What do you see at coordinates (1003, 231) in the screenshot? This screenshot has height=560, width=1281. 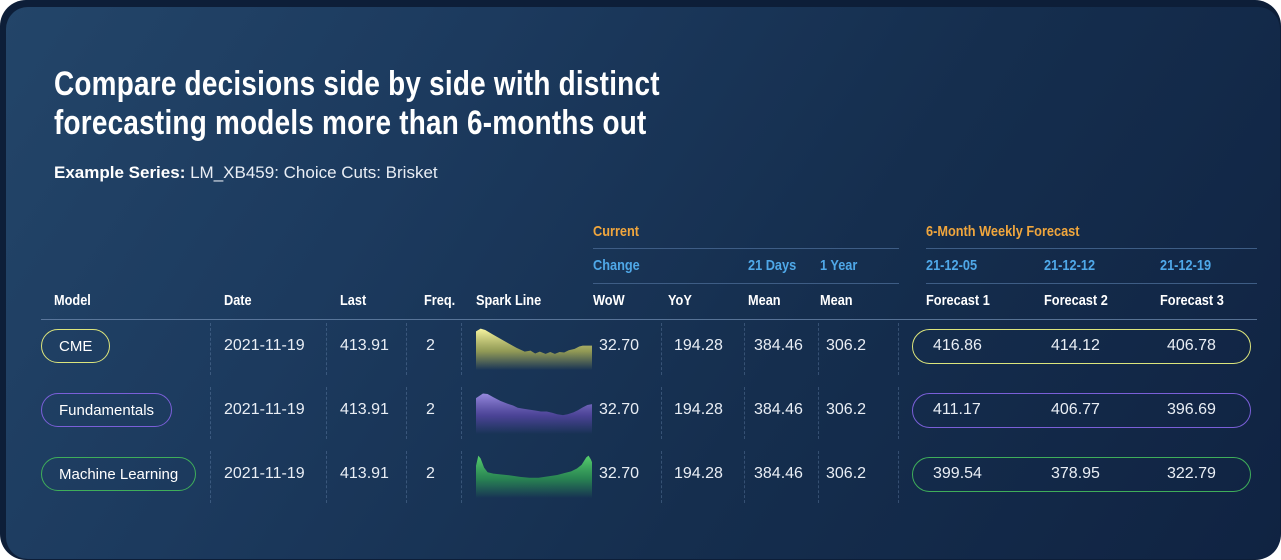 I see `group-header-forecast: 6-Month Weekly Forecast` at bounding box center [1003, 231].